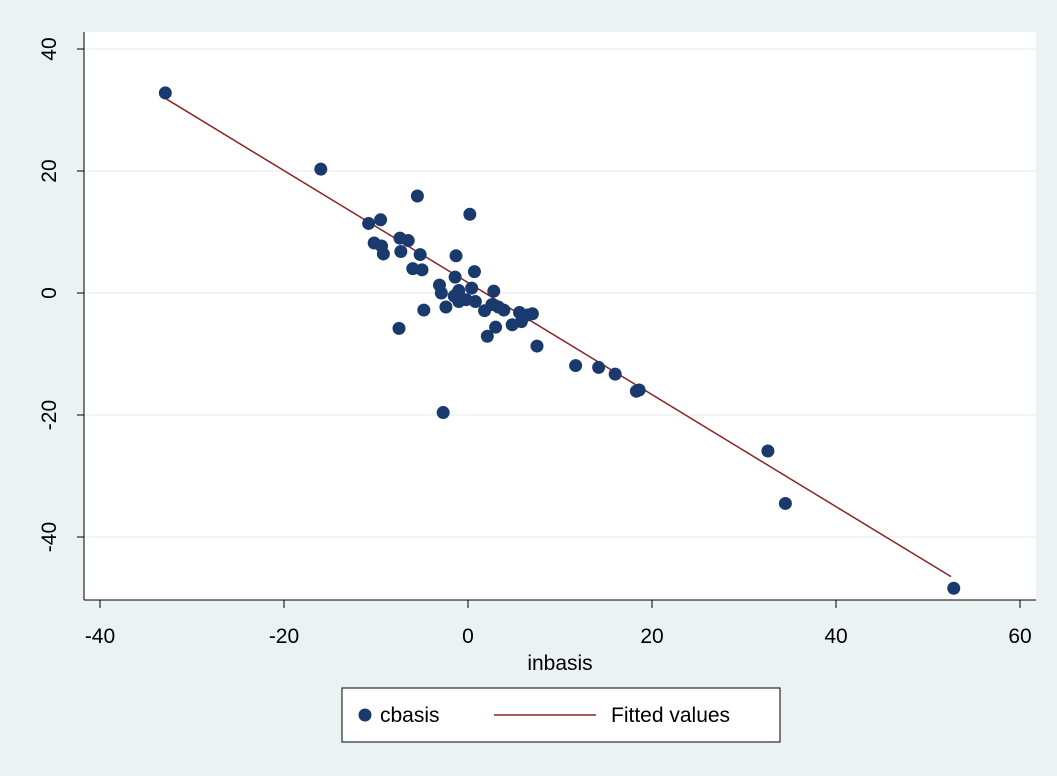 The image size is (1057, 776). Describe the element at coordinates (559, 663) in the screenshot. I see `x-axis-label: inbasis` at that location.